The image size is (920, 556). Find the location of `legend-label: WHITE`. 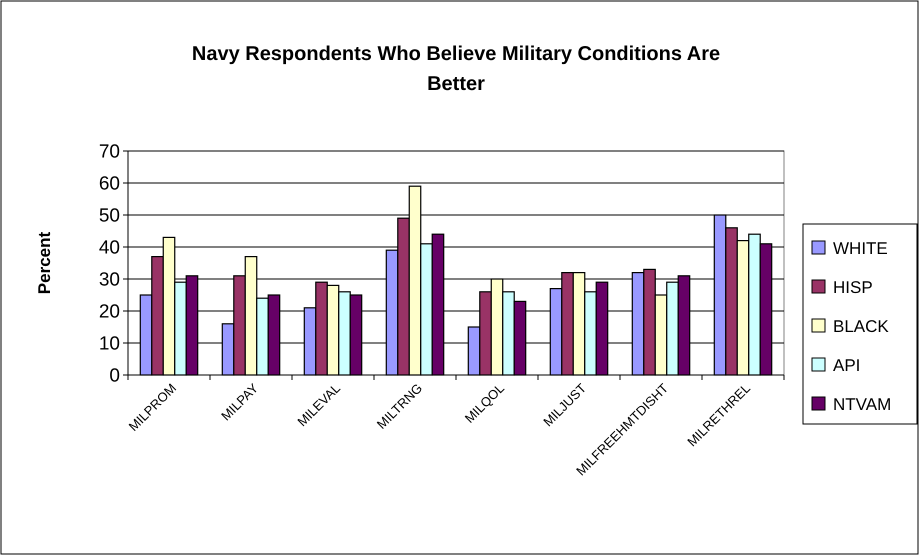

legend-label: WHITE is located at coordinates (860, 248).